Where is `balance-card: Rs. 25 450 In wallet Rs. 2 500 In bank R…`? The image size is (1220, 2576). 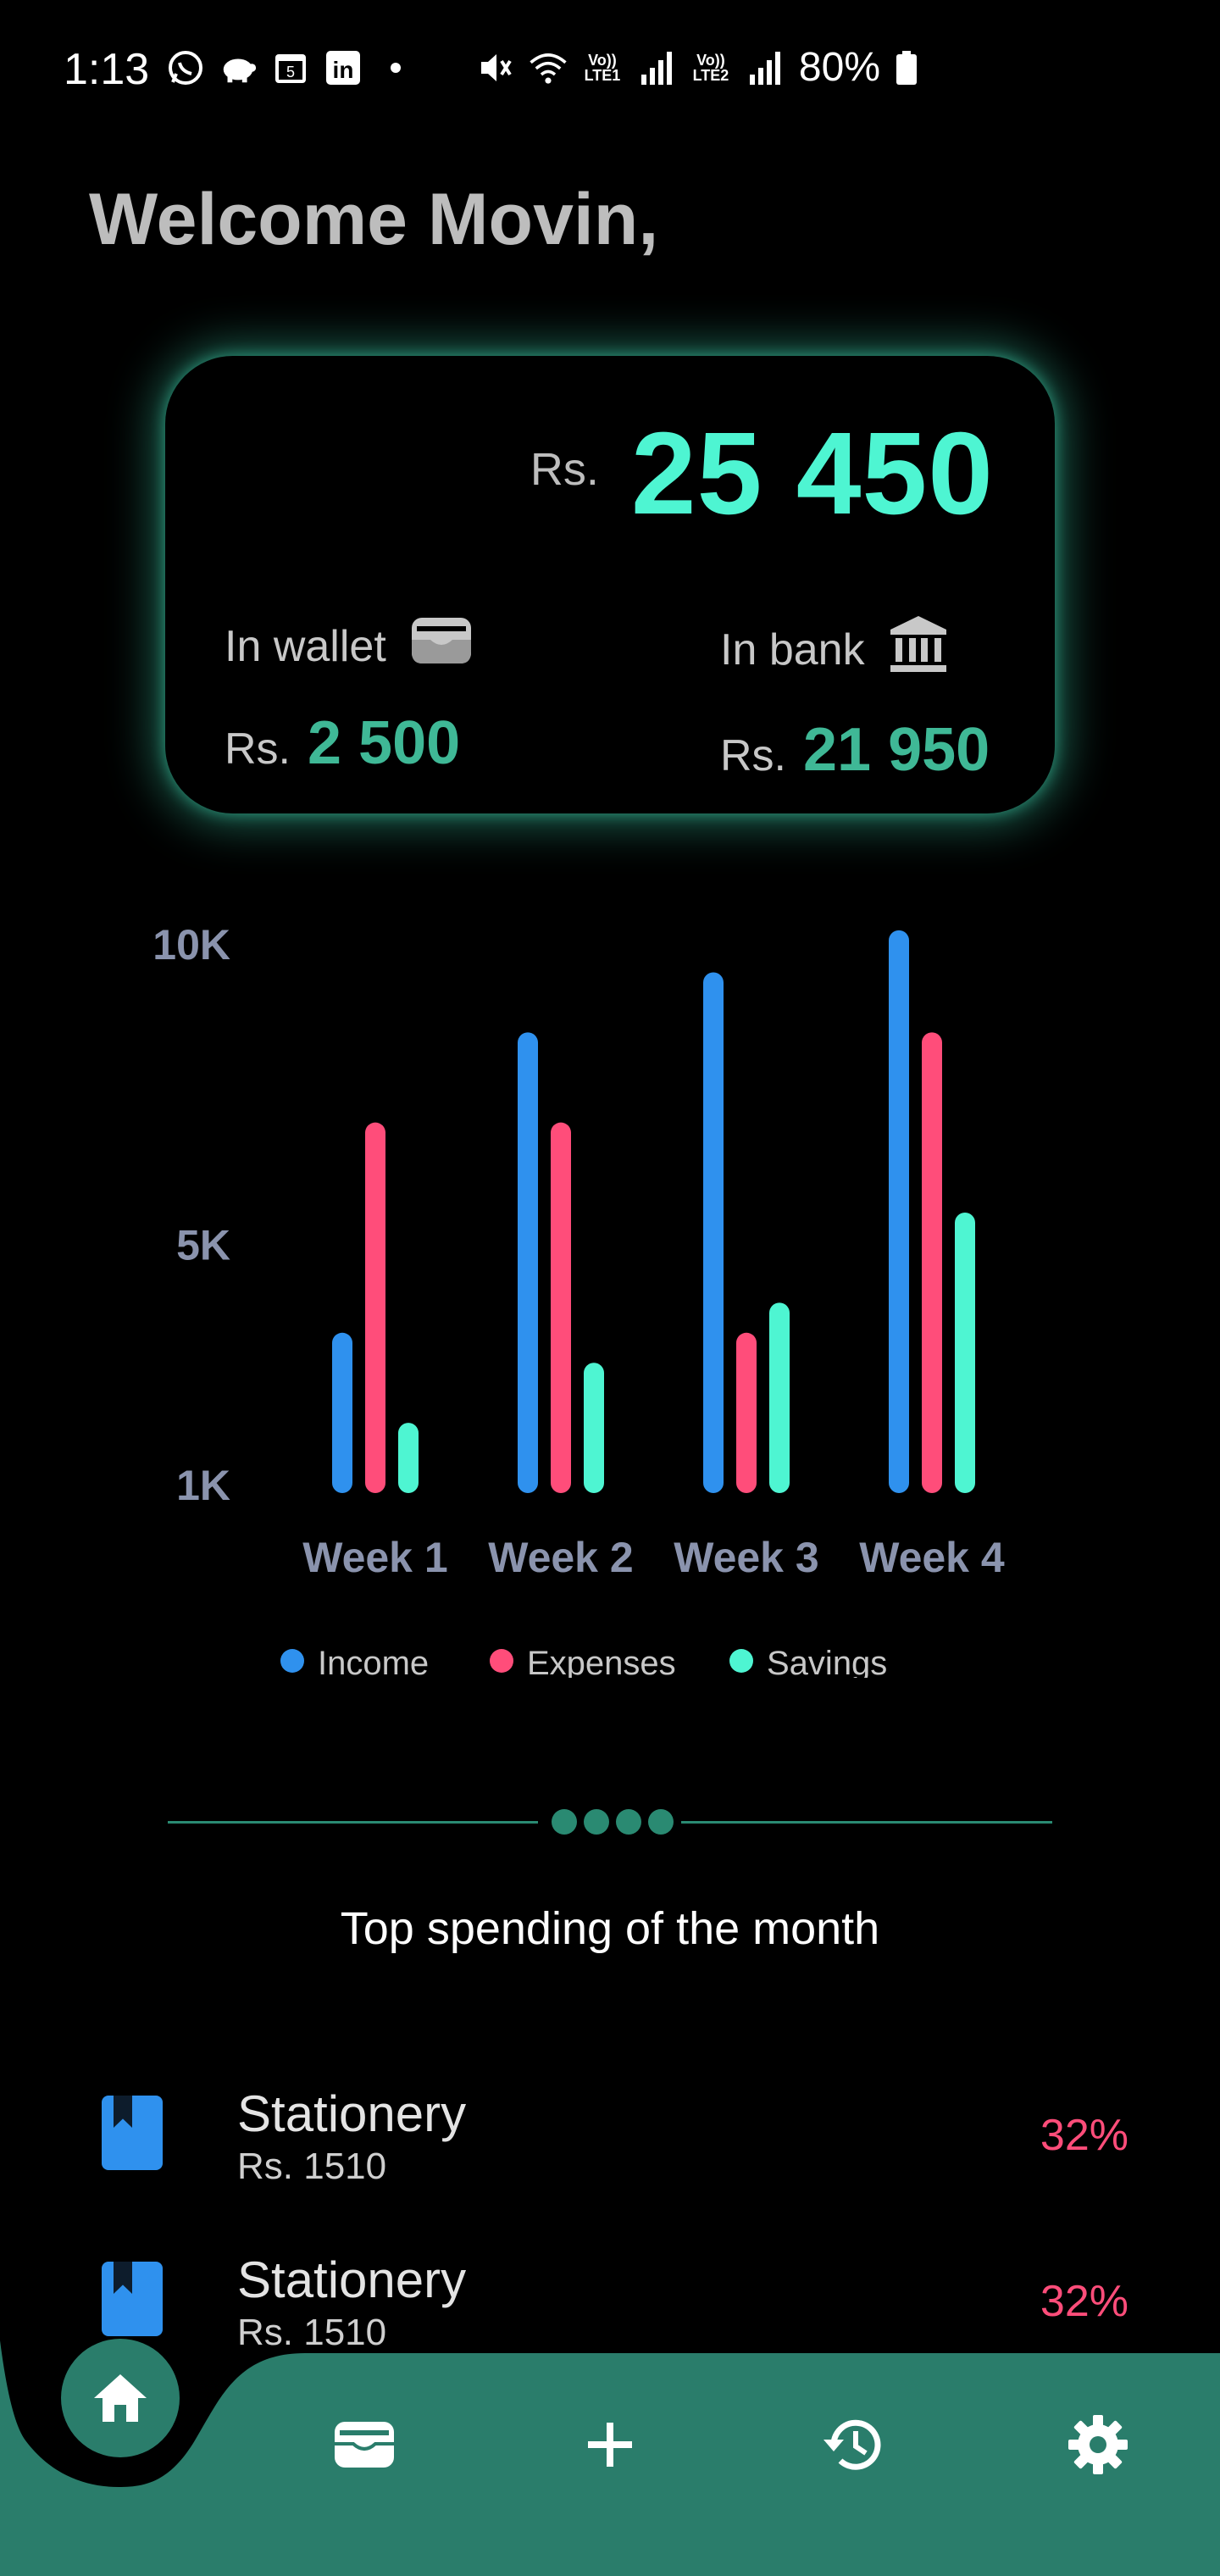 balance-card: Rs. 25 450 In wallet Rs. 2 500 In bank R… is located at coordinates (610, 584).